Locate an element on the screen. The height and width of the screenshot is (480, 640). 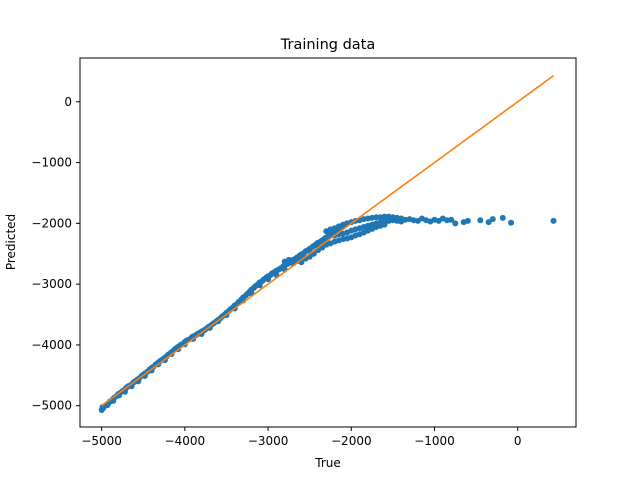
chart-title: Training data is located at coordinates (327, 45).